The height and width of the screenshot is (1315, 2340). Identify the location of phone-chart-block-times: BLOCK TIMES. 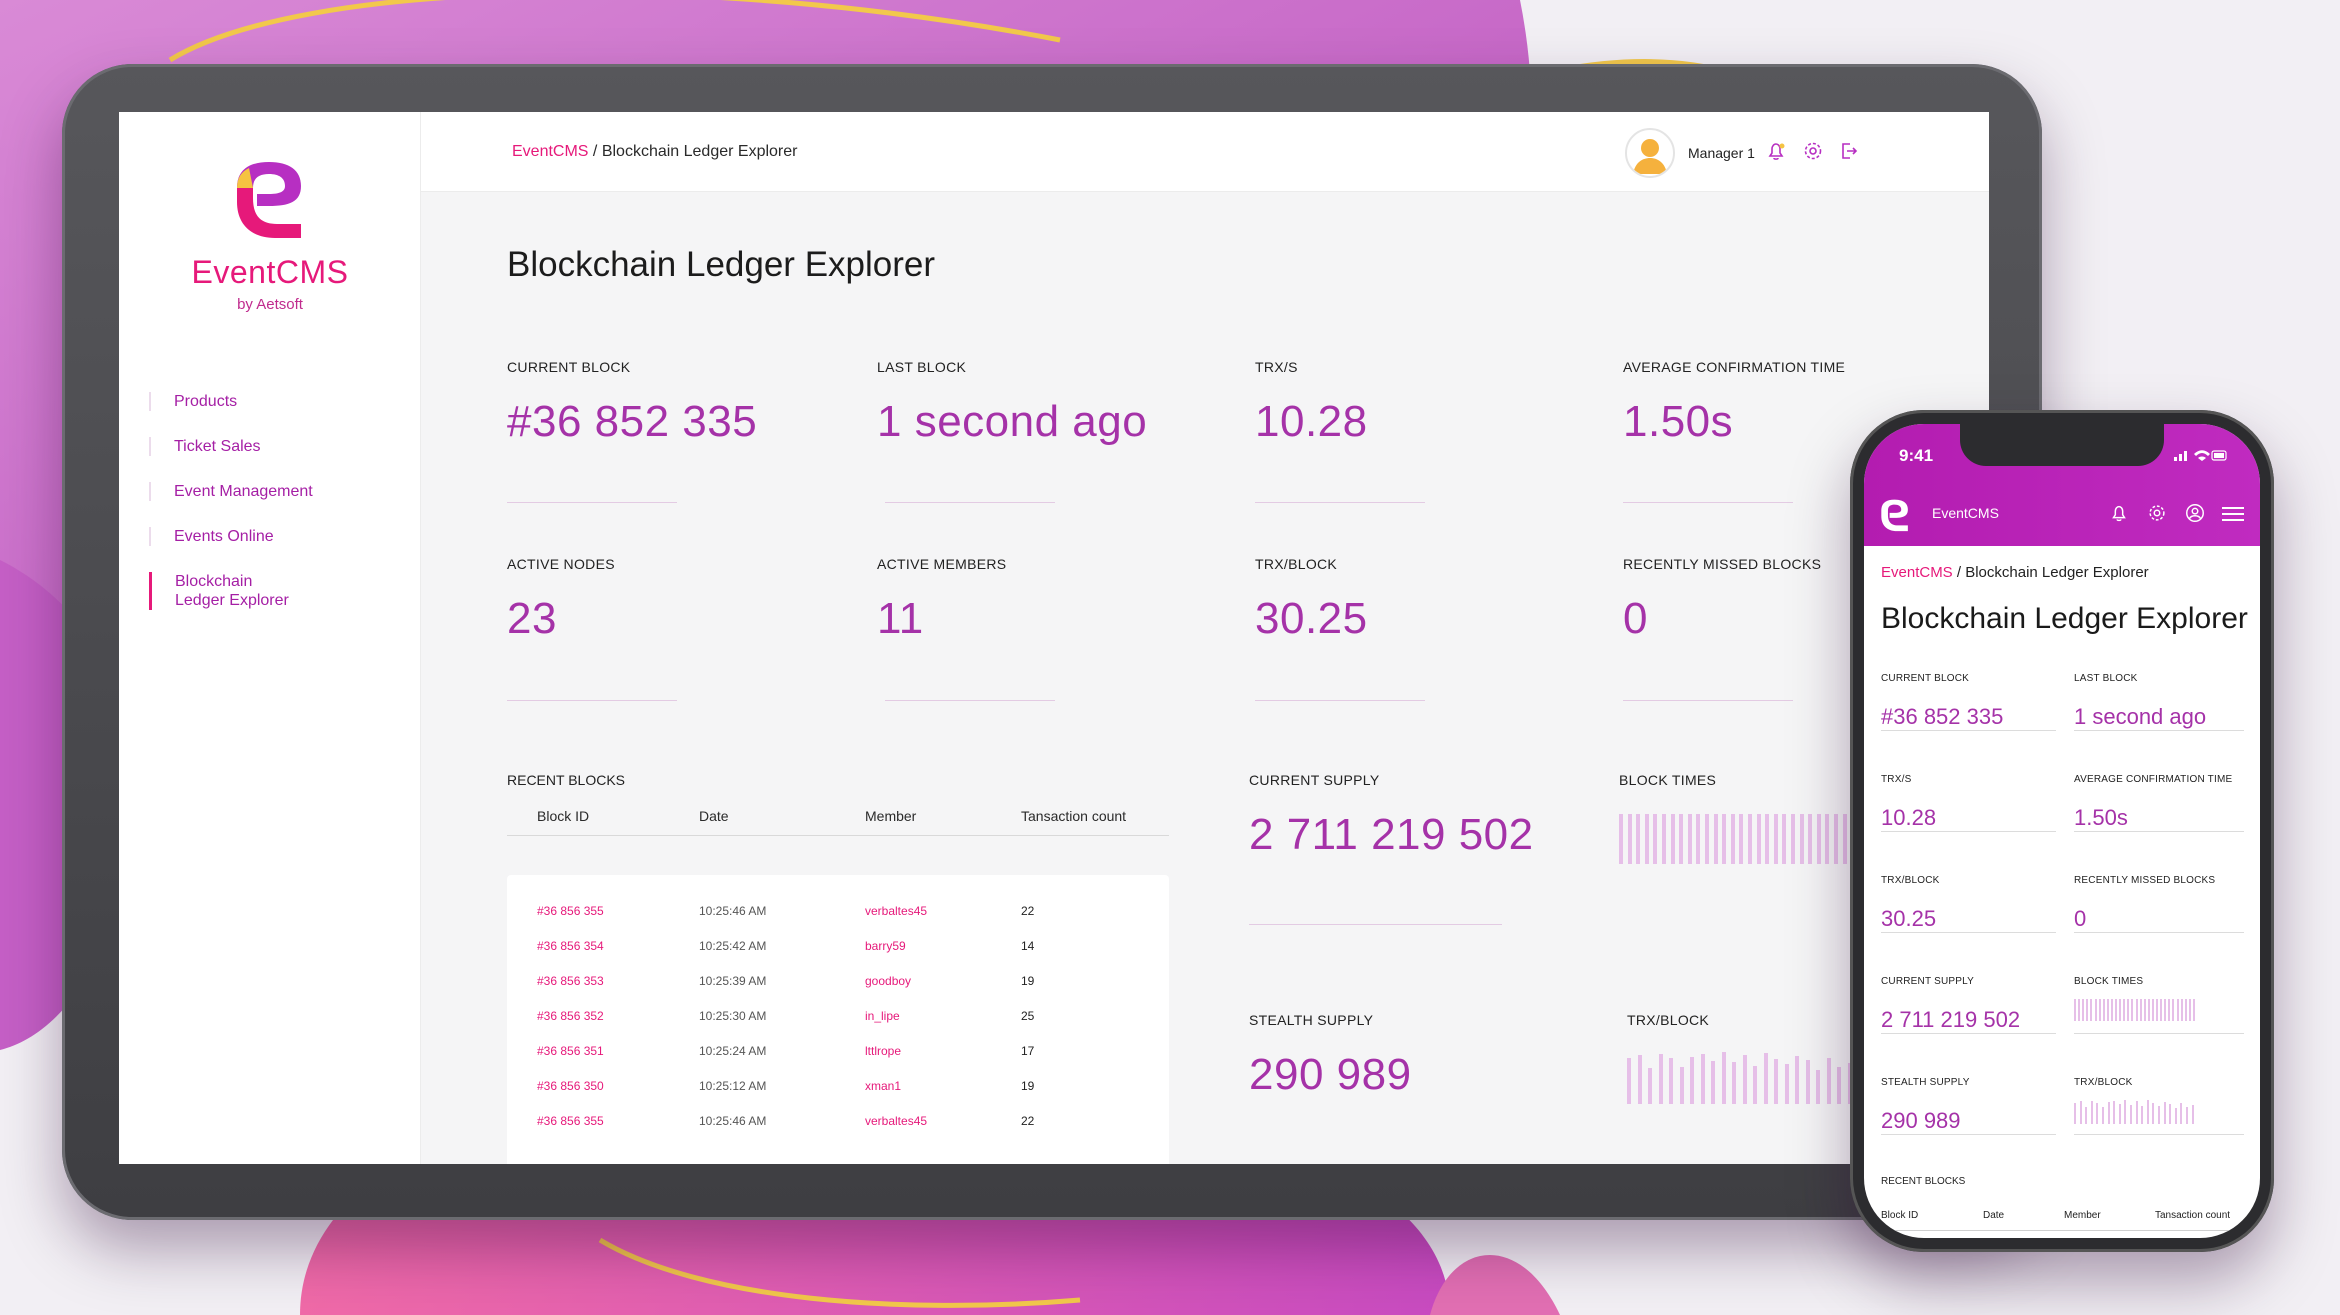
(2159, 981).